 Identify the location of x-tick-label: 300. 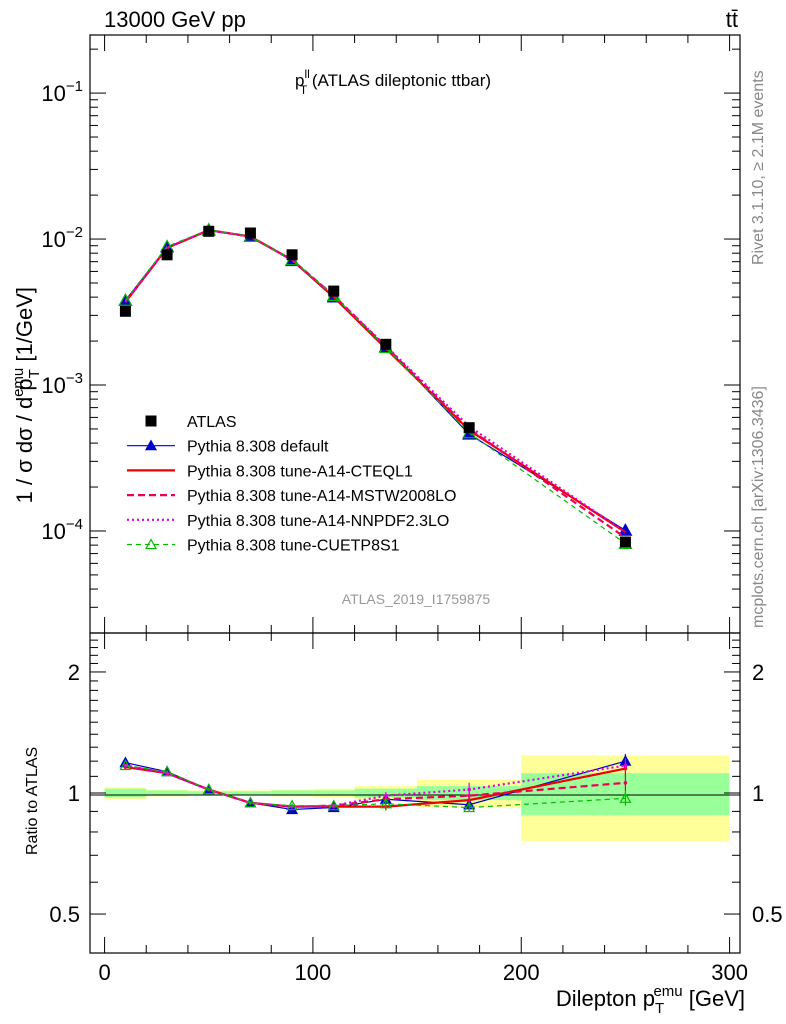
(729, 972).